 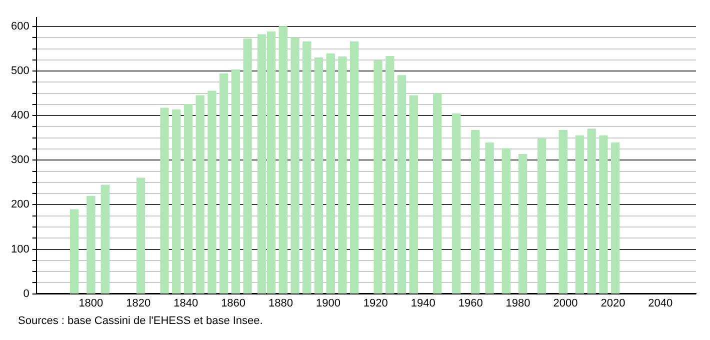 I want to click on x-tick-label: 2040, so click(x=660, y=303).